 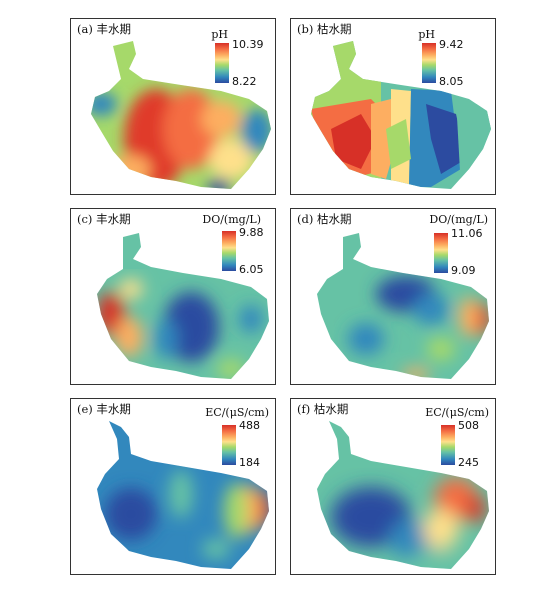 What do you see at coordinates (401, 115) in the screenshot?
I see `map-b` at bounding box center [401, 115].